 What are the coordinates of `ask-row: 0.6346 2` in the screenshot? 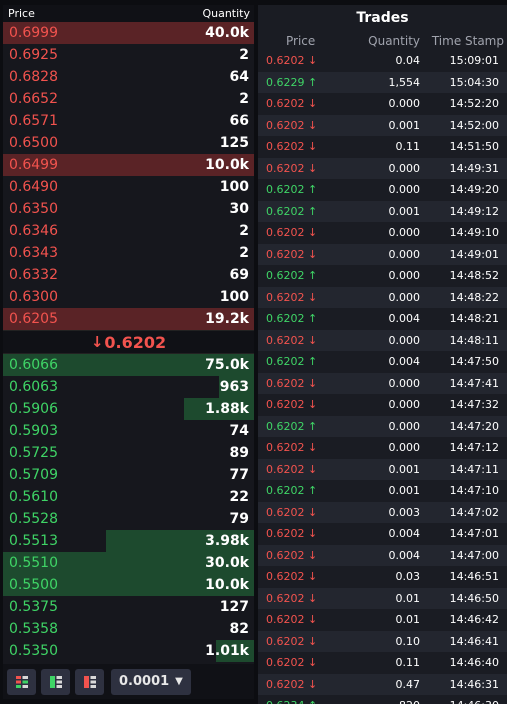 It's located at (128, 231).